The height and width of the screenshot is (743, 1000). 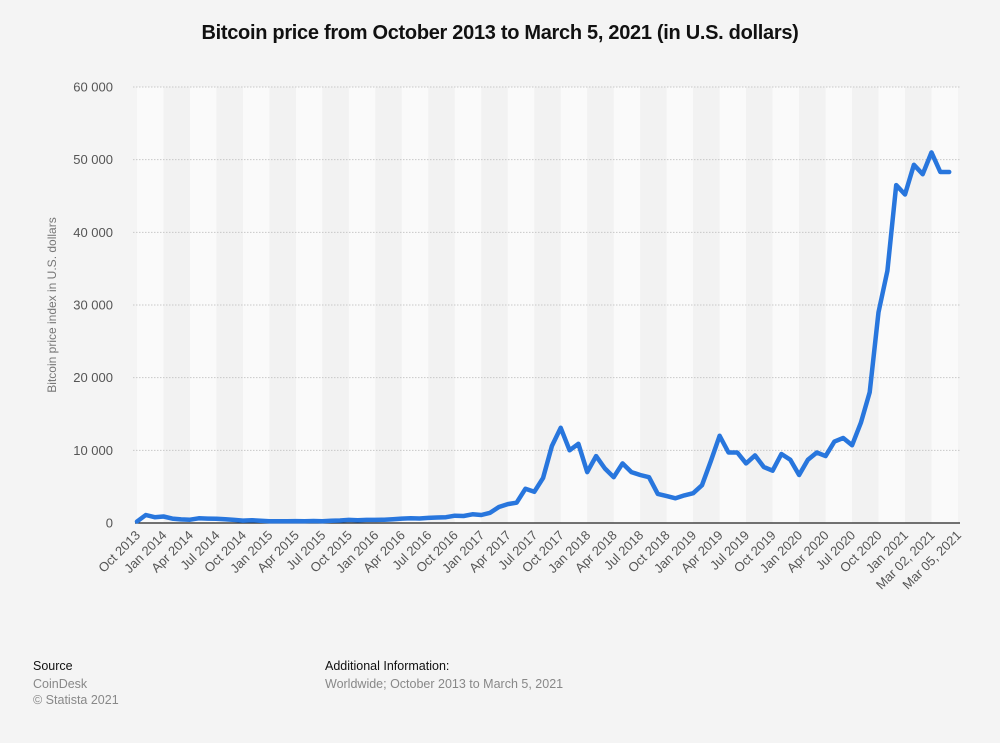 I want to click on source-block: Source CoinDesk © Statista 2021, so click(x=76, y=683).